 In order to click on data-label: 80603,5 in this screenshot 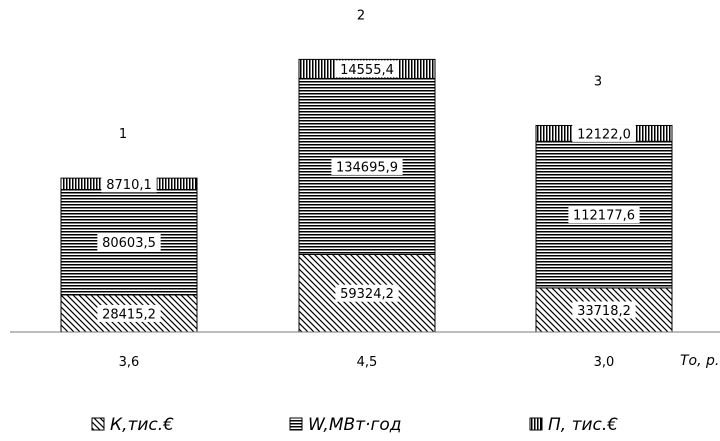, I will do `click(129, 243)`.